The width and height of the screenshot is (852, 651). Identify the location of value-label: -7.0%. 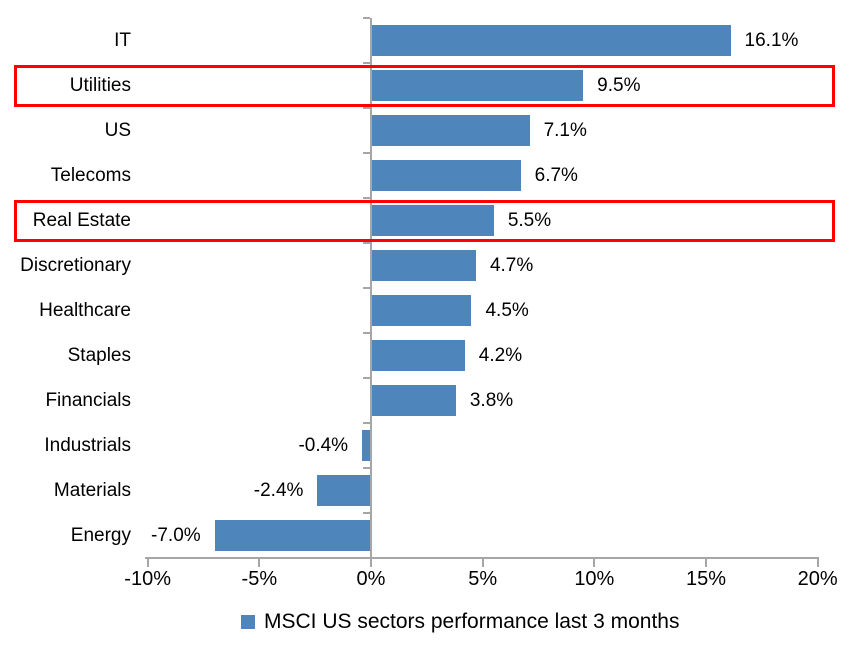
(176, 535).